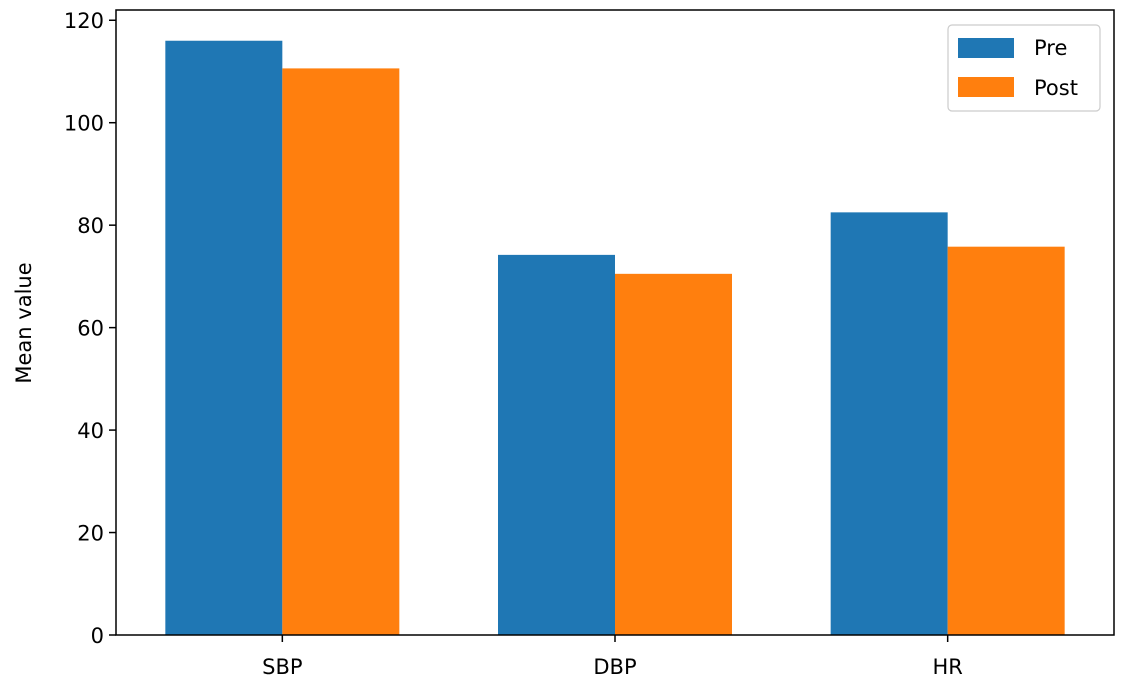 Image resolution: width=1125 pixels, height=690 pixels. What do you see at coordinates (282, 667) in the screenshot?
I see `x-tick-label: SBP` at bounding box center [282, 667].